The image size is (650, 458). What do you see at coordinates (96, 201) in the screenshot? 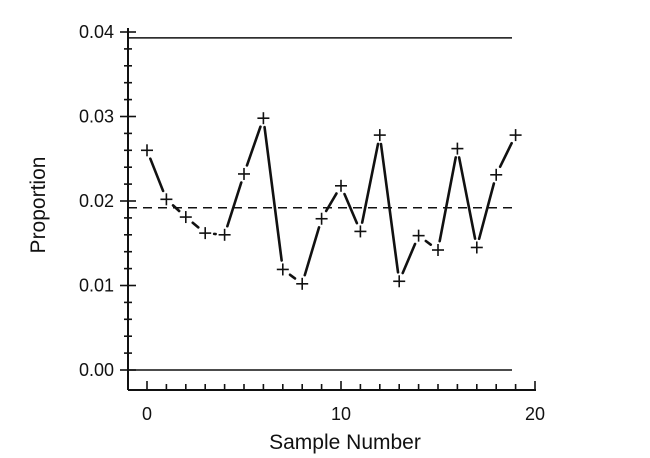
I see `y-tick-label: 0.02` at bounding box center [96, 201].